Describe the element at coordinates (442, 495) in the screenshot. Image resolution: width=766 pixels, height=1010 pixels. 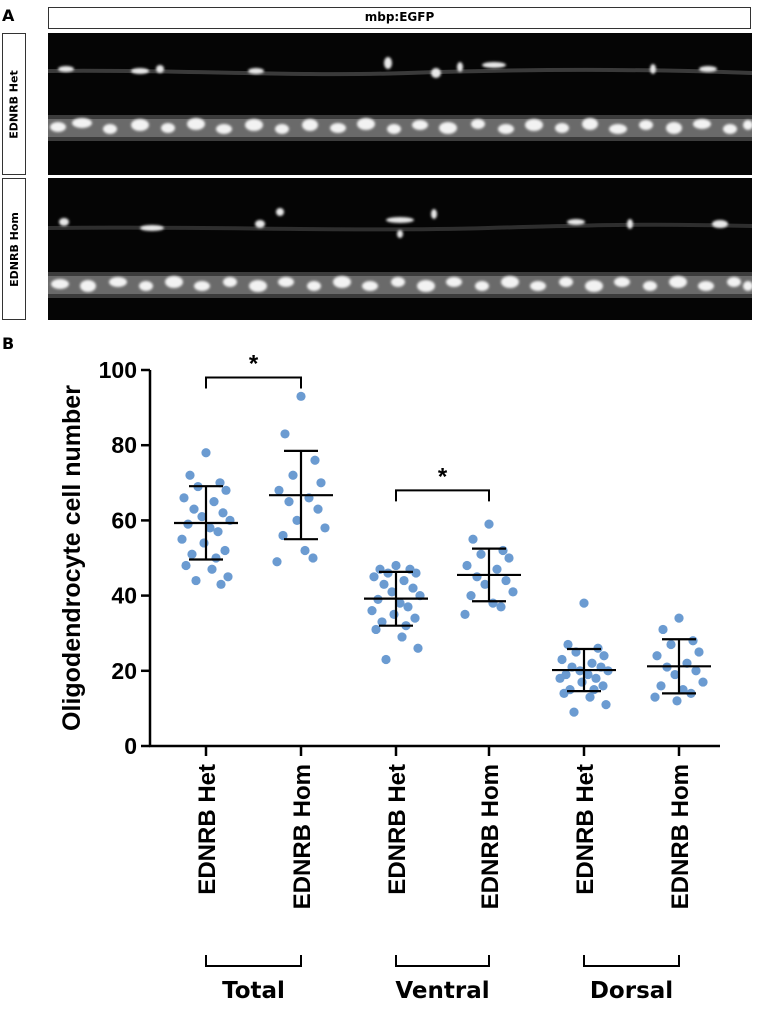
I see `significance-bracket` at that location.